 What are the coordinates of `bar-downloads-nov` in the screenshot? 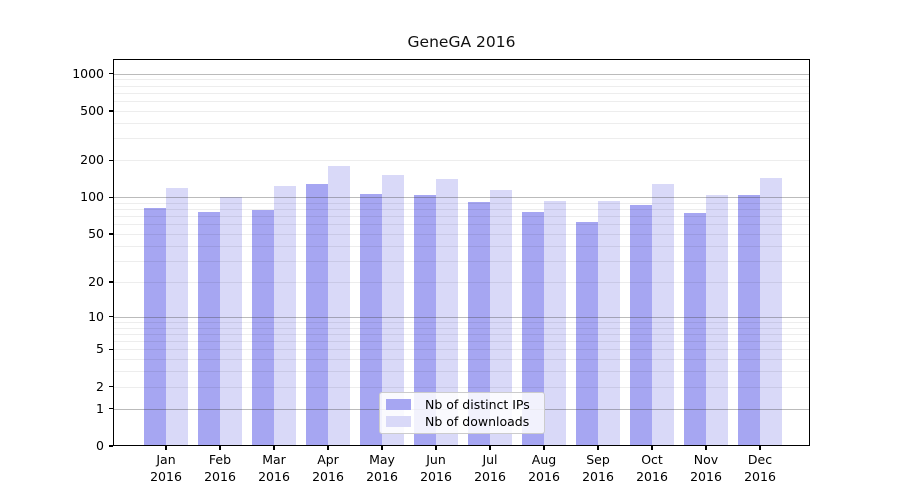 It's located at (717, 320).